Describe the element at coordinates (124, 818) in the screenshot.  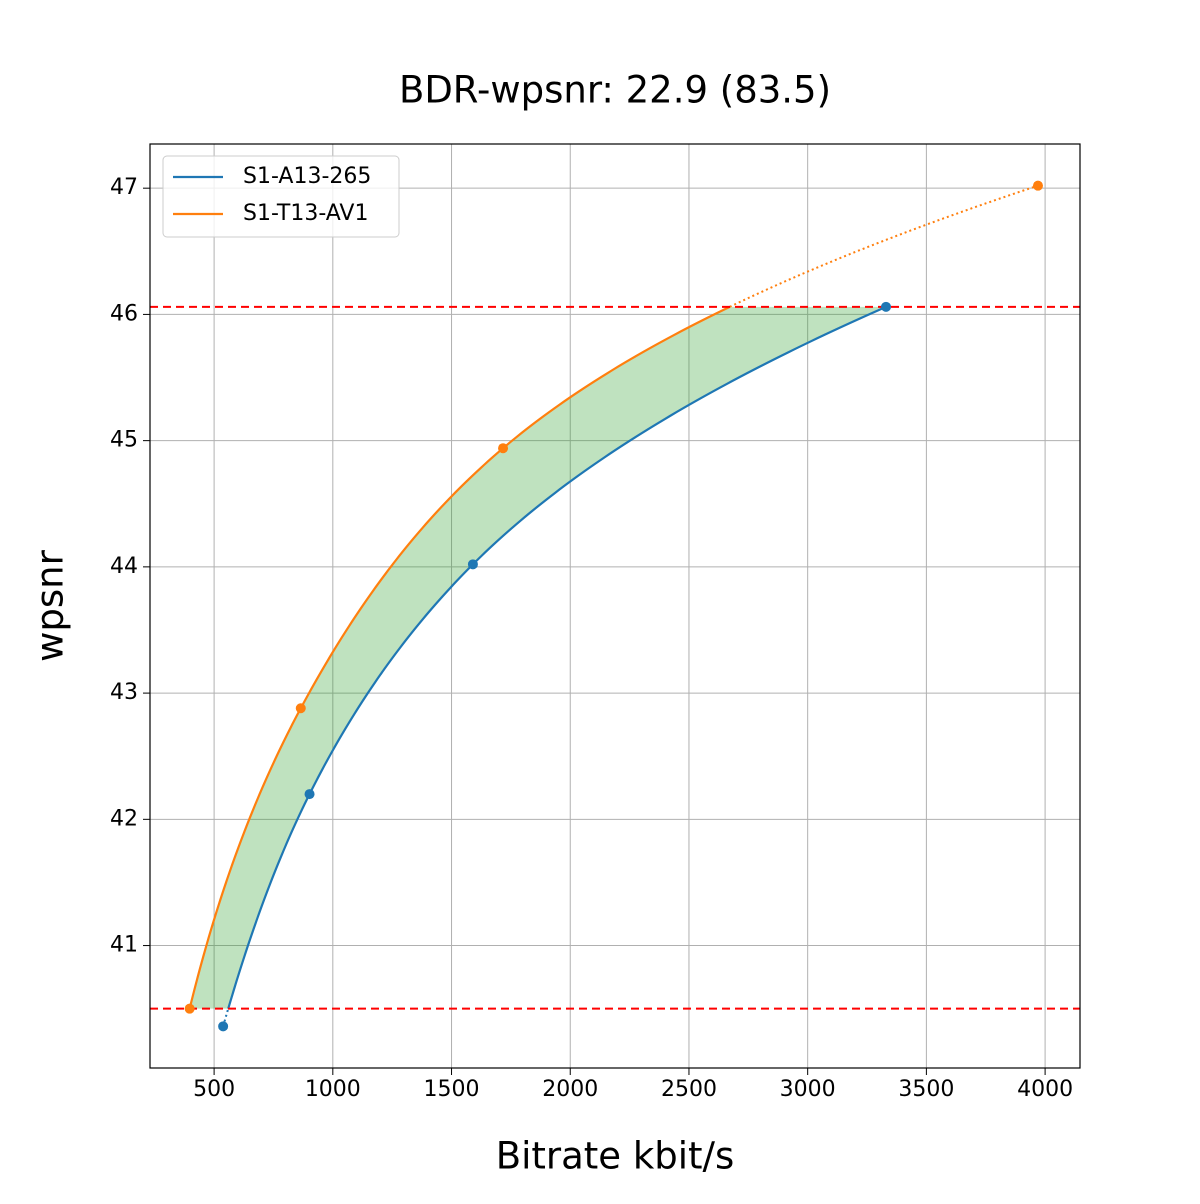
I see `y-tick-label: 42` at that location.